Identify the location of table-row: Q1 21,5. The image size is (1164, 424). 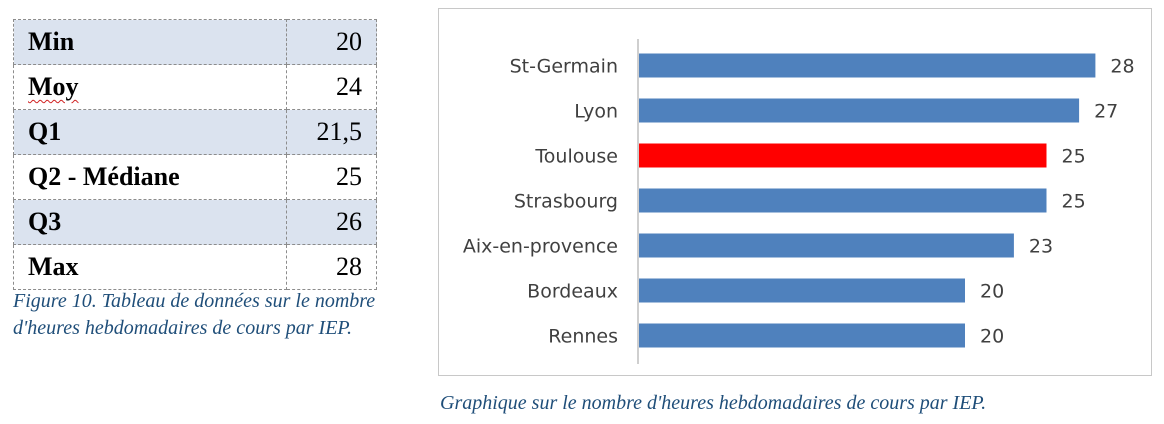
(195, 132).